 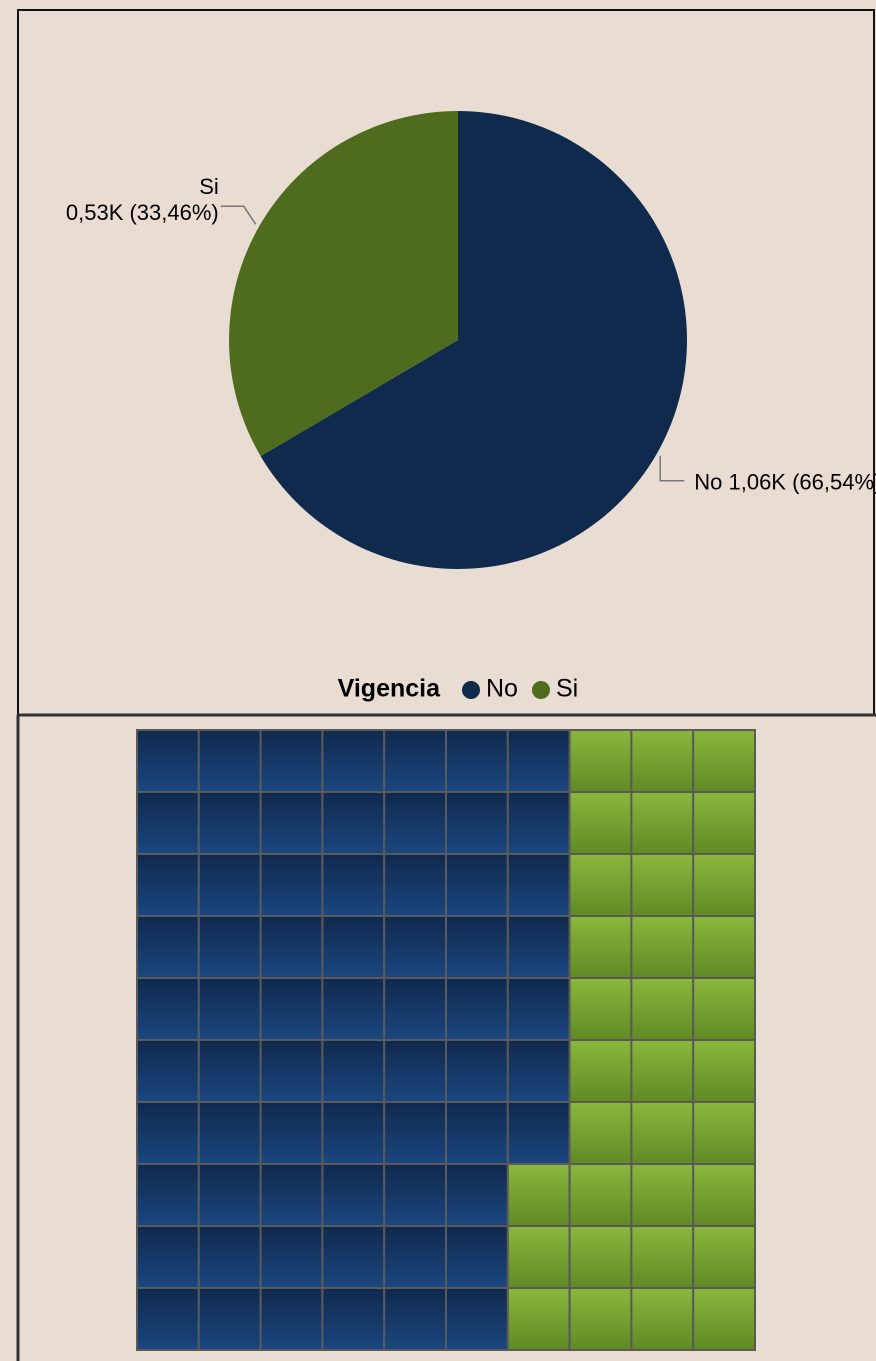 I want to click on legend-title: Vigencia, so click(x=389, y=689).